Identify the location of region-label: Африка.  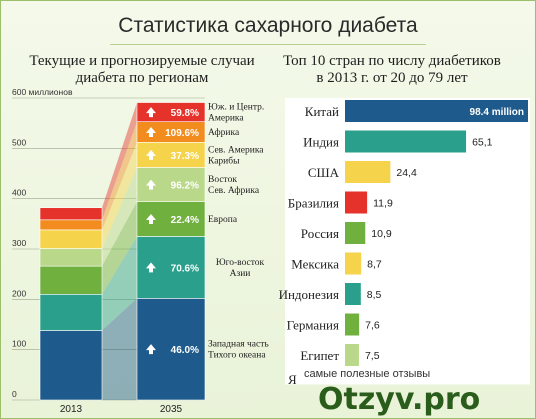
(224, 132).